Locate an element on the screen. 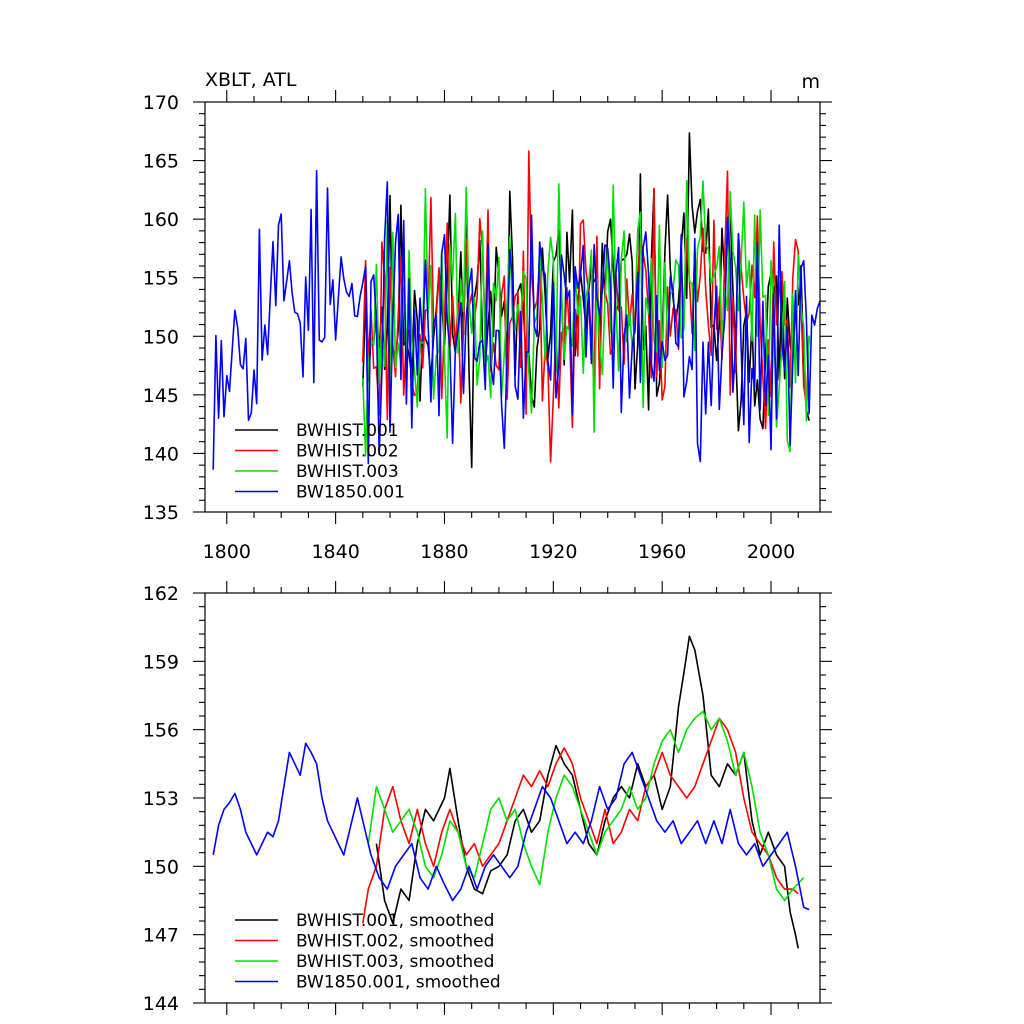 Image resolution: width=1024 pixels, height=1024 pixels. series-line-bwhist-001-smoothed is located at coordinates (587, 792).